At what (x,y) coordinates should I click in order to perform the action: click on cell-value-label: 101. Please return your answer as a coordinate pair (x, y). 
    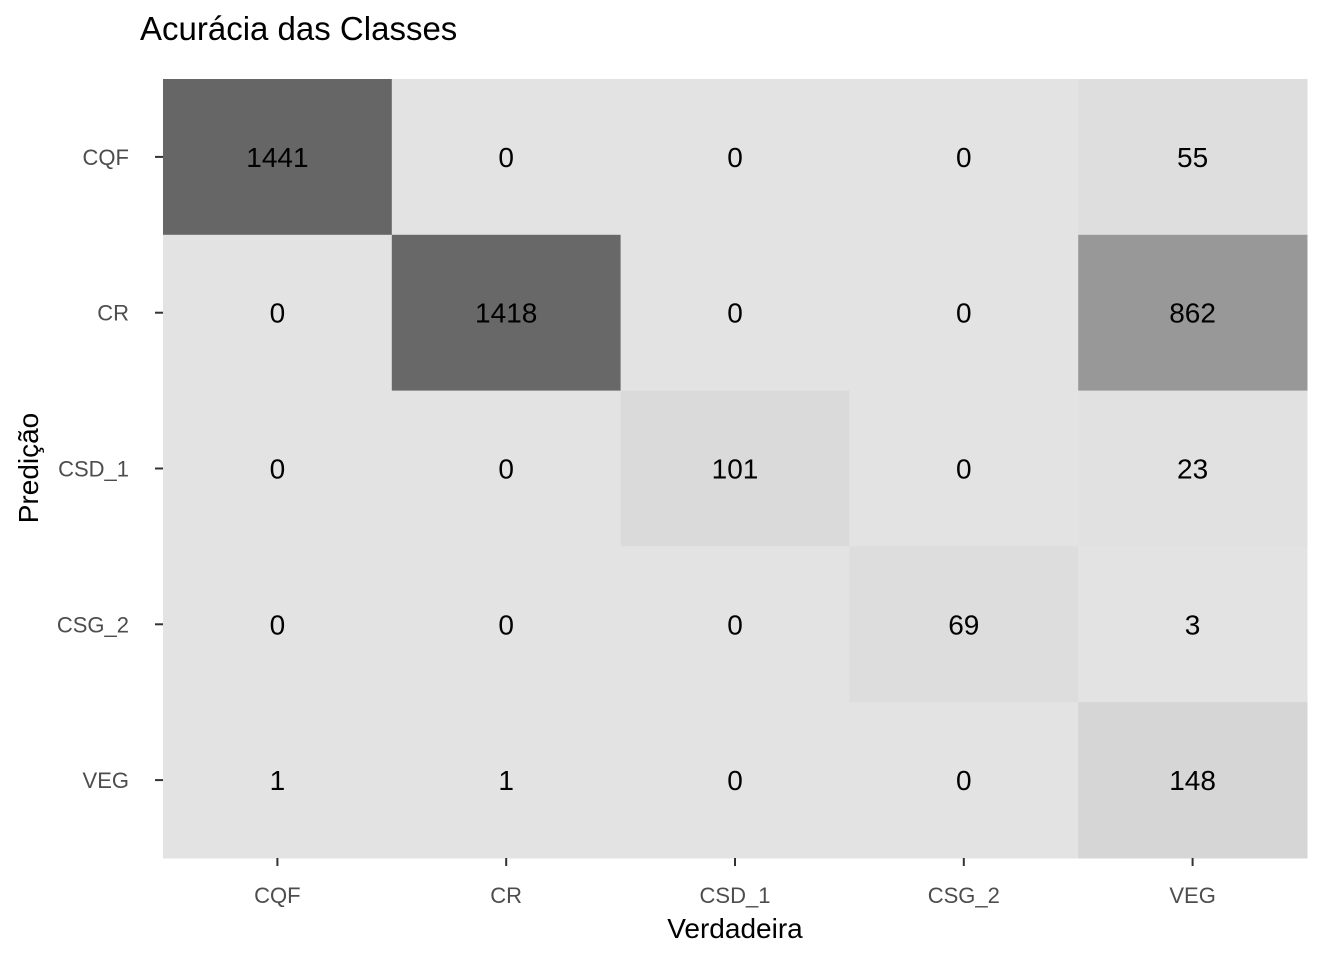
    Looking at the image, I should click on (735, 469).